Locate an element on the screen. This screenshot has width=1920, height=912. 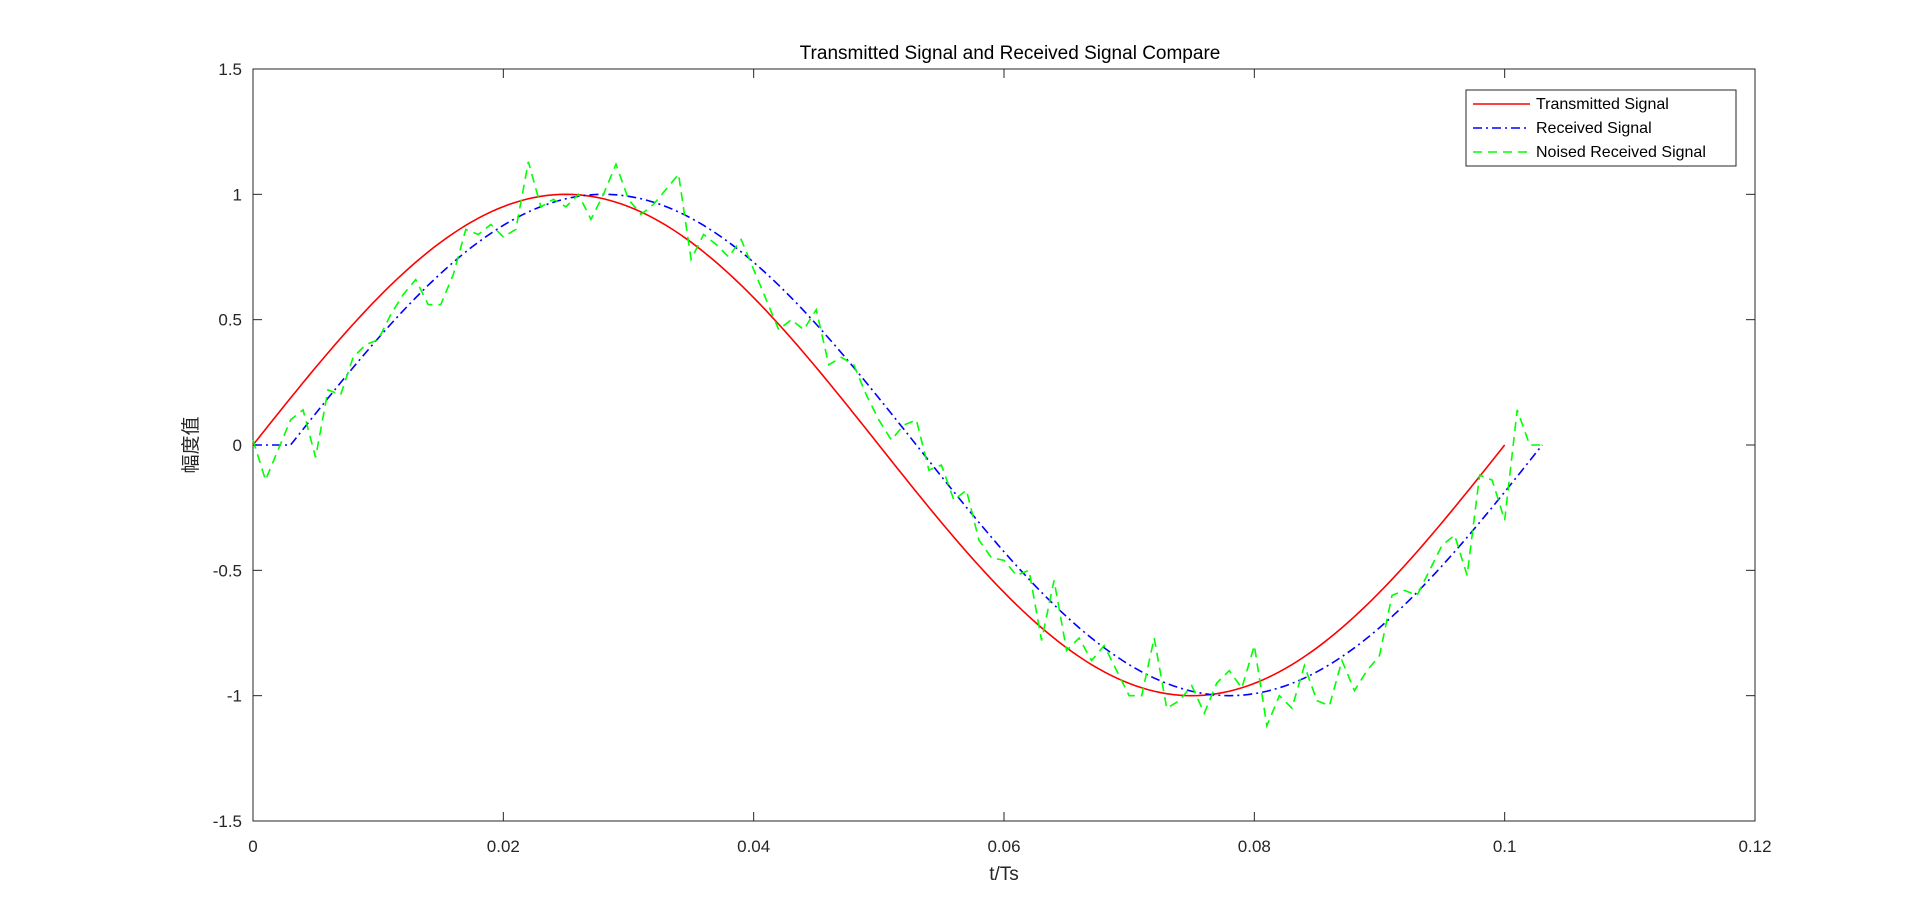
y-tick-label: 0.5 is located at coordinates (230, 320).